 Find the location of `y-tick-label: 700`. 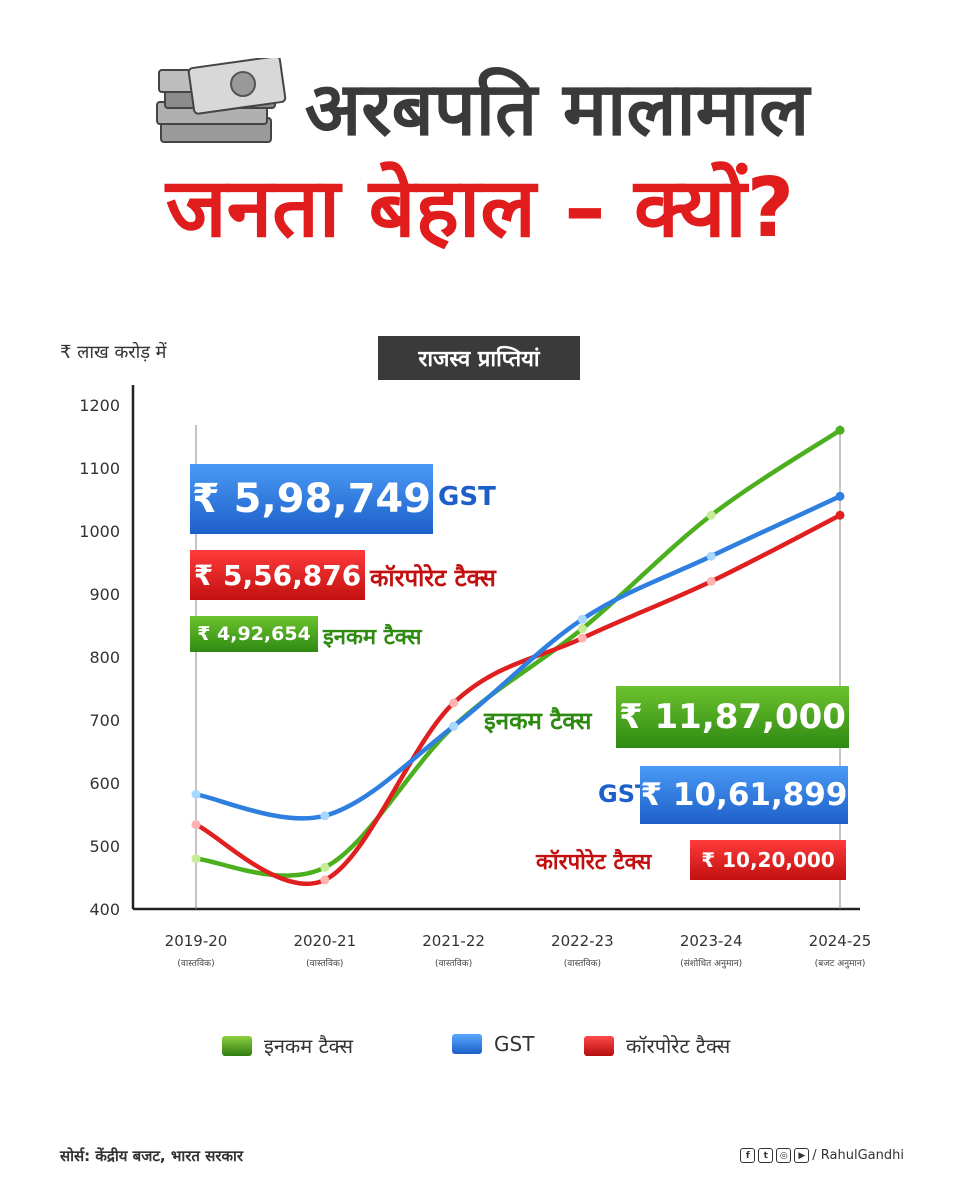

y-tick-label: 700 is located at coordinates (104, 720).